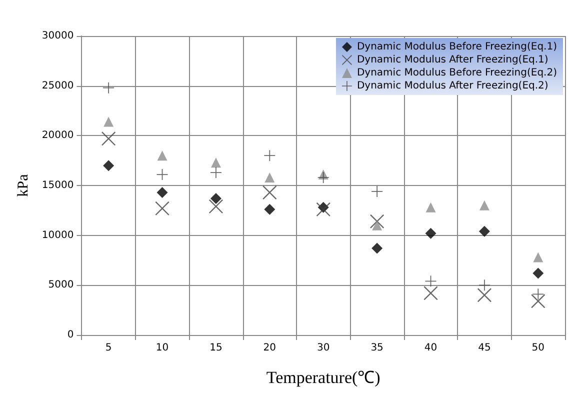 The width and height of the screenshot is (587, 405). What do you see at coordinates (452, 60) in the screenshot?
I see `legend-label: Dynamic Modulus After Freezing(Eq.1)` at bounding box center [452, 60].